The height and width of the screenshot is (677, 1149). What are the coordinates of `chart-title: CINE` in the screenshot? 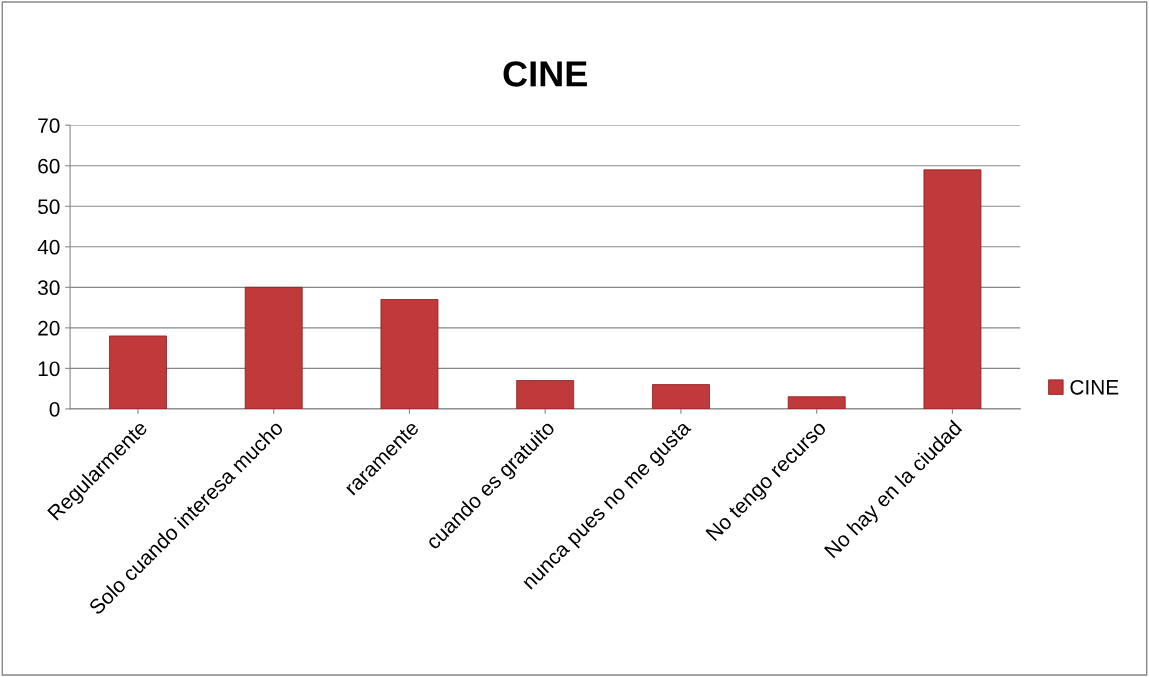 It's located at (545, 74).